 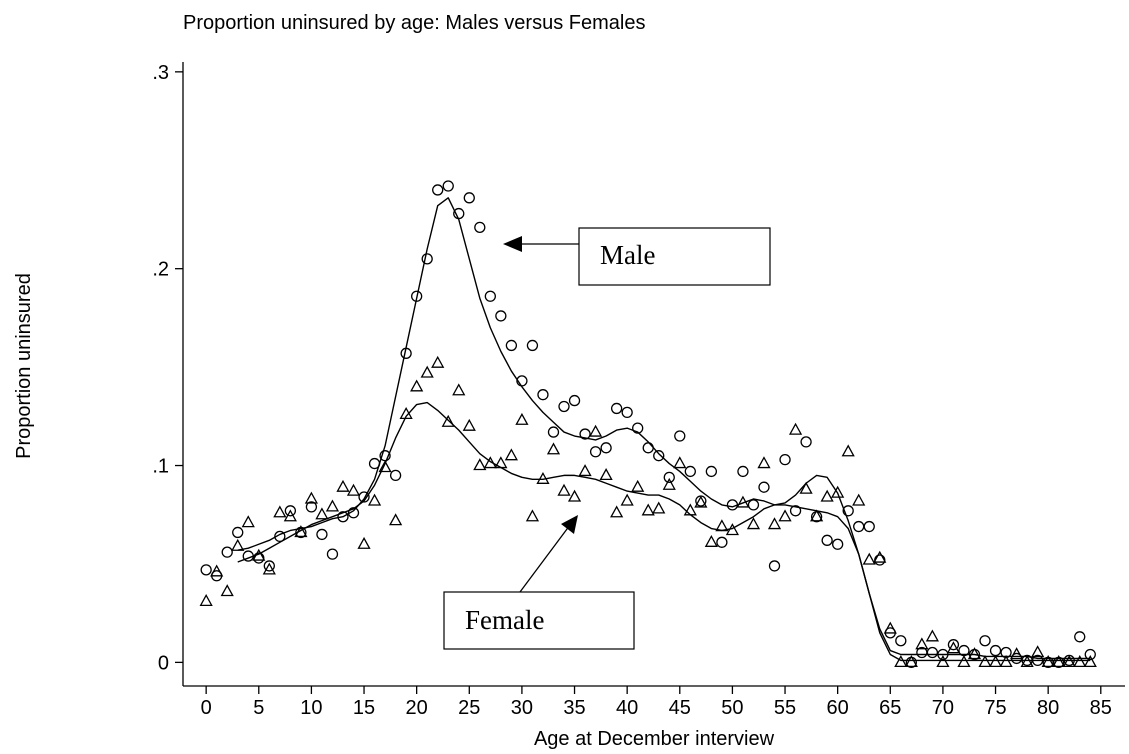 What do you see at coordinates (160, 467) in the screenshot?
I see `y-tick-label: .1` at bounding box center [160, 467].